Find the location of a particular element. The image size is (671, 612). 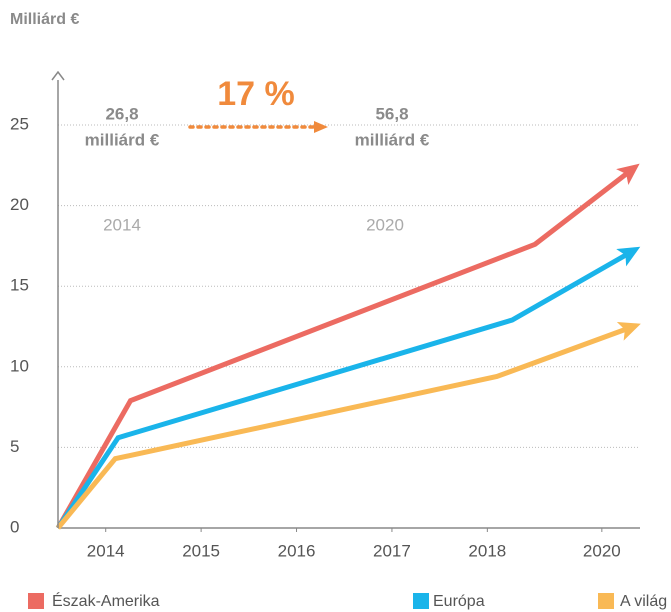

y-tick-label: 15 is located at coordinates (19, 285).